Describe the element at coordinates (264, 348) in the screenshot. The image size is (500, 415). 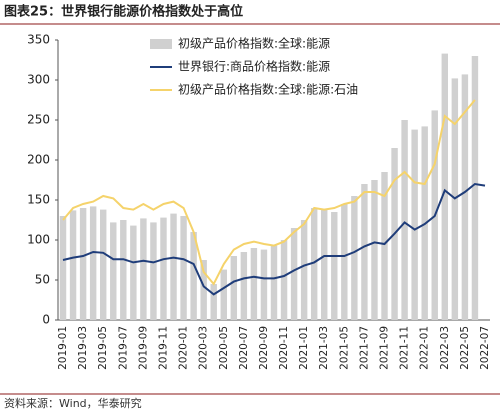
I see `x-tick-label: 2020-09` at that location.